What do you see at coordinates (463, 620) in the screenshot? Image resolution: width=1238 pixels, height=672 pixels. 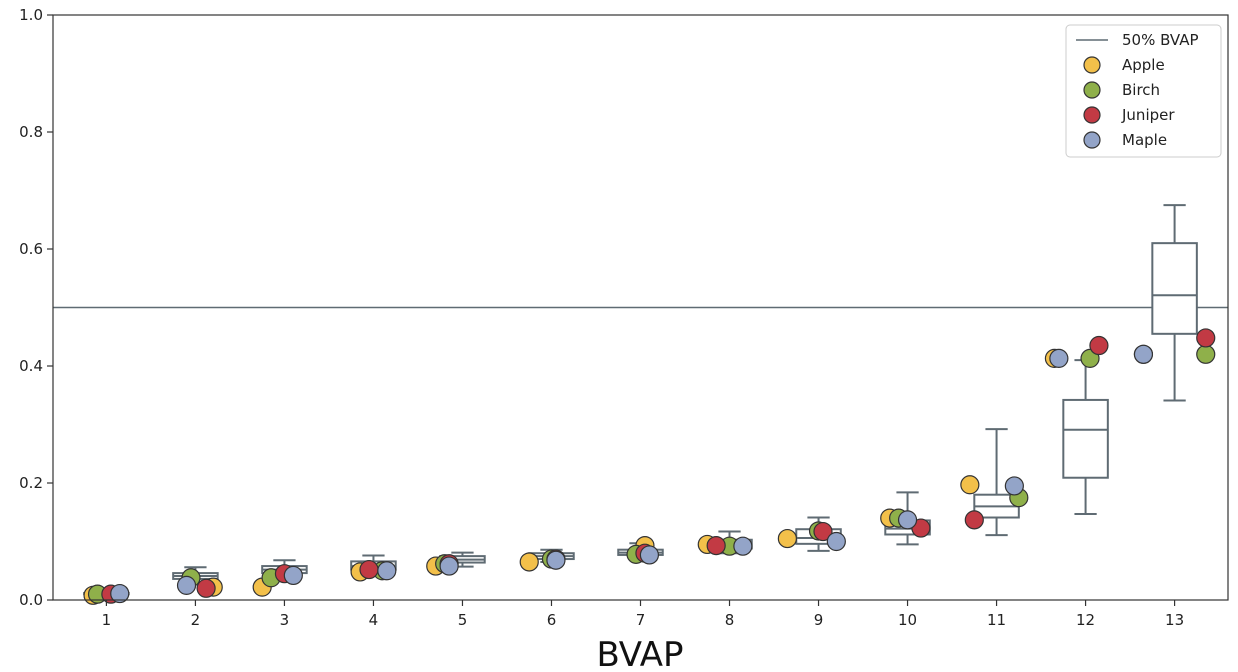 I see `x-tick-label: 5` at bounding box center [463, 620].